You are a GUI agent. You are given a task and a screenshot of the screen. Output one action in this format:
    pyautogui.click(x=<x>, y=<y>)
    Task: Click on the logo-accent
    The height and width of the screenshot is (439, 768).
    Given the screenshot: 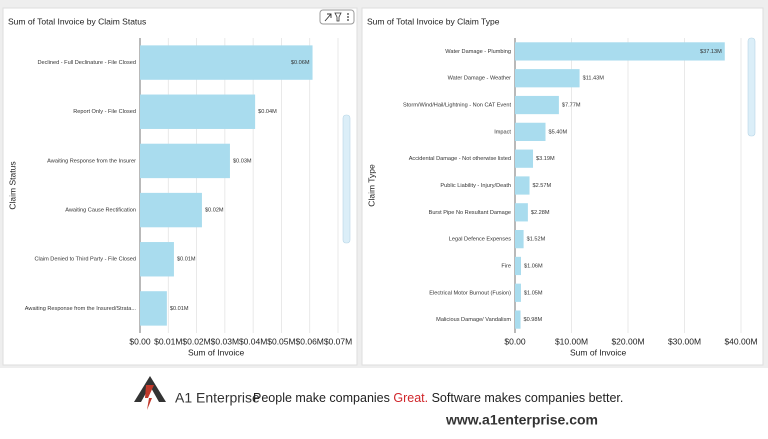 What is the action you would take?
    pyautogui.click(x=149, y=397)
    